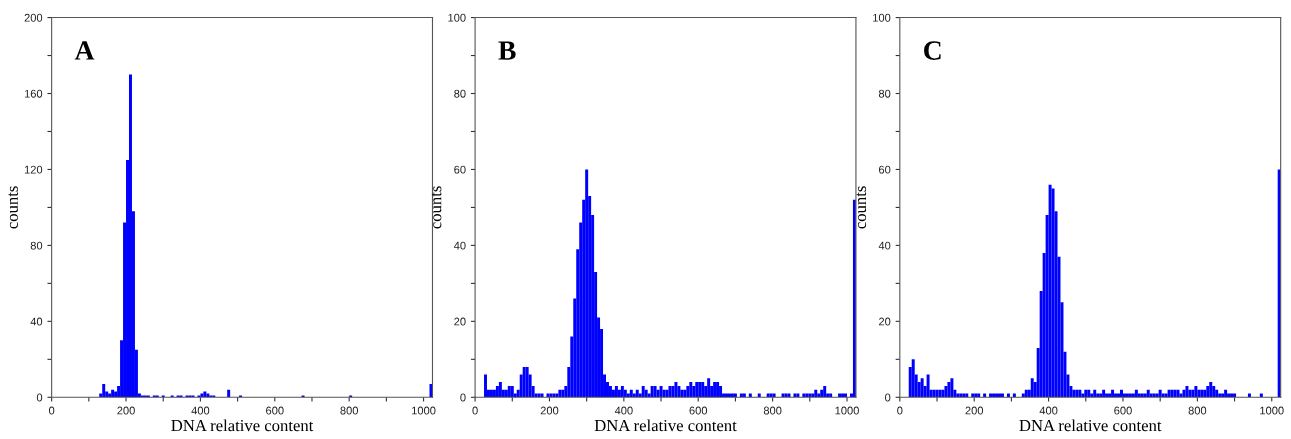  Describe the element at coordinates (33, 17) in the screenshot. I see `y-tick-label: 200` at that location.